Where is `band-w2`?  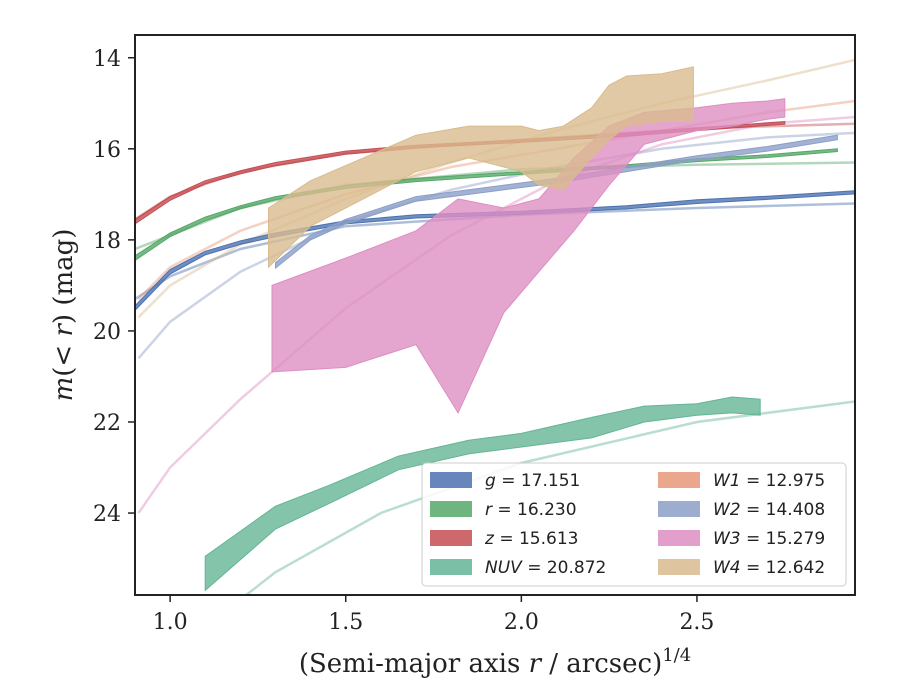 band-w2 is located at coordinates (556, 202).